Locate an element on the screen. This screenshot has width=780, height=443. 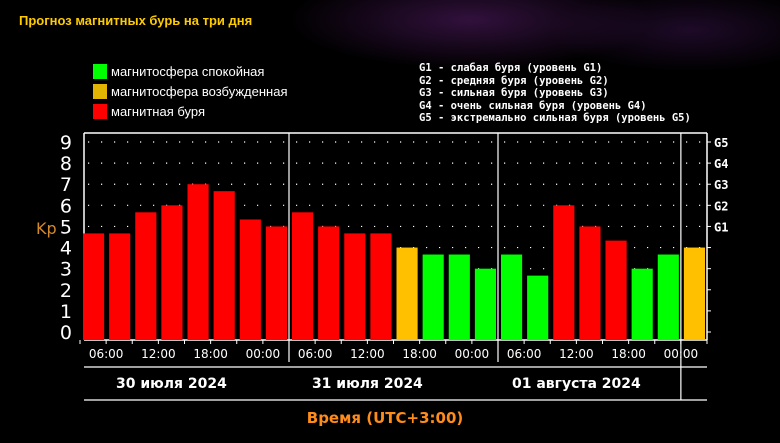
y-tick-label: 6 is located at coordinates (66, 206).